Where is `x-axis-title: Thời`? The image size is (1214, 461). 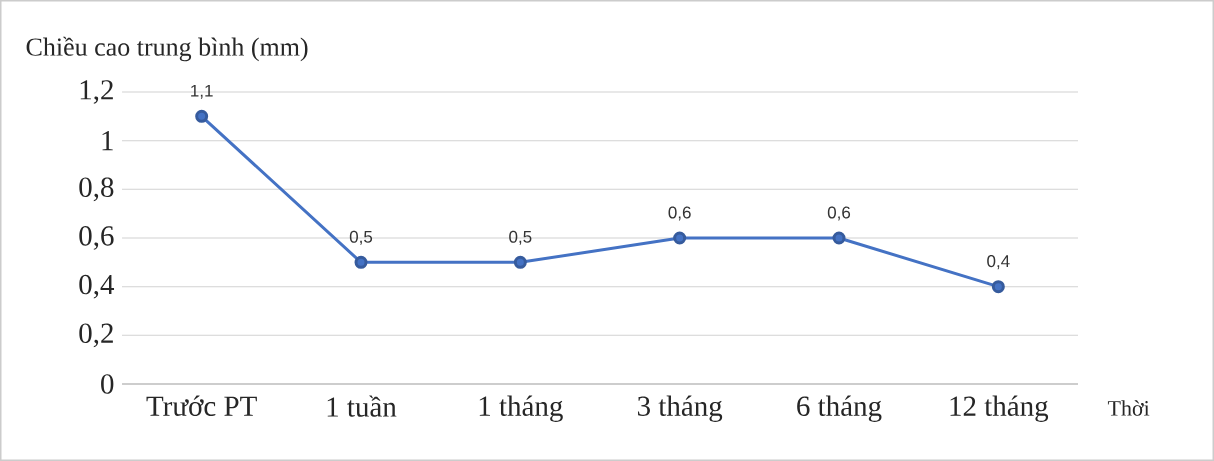 x-axis-title: Thời is located at coordinates (1128, 408).